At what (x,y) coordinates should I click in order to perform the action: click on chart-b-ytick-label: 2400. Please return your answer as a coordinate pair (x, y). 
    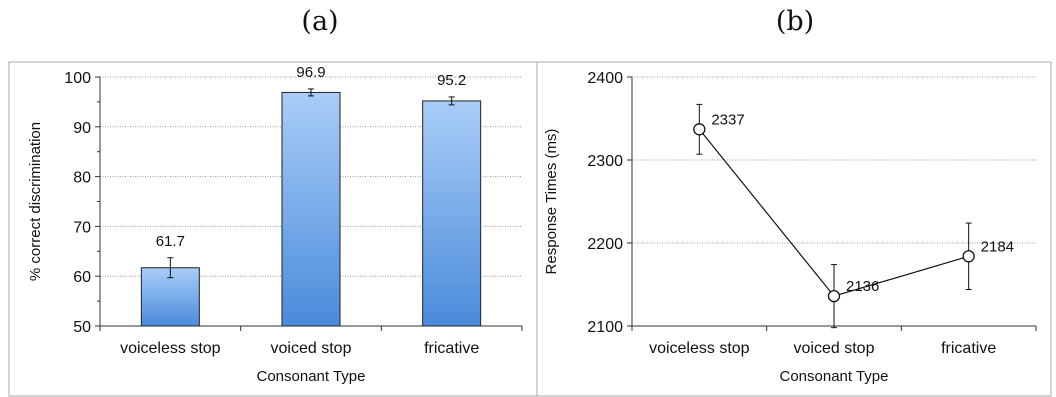
    Looking at the image, I should click on (605, 78).